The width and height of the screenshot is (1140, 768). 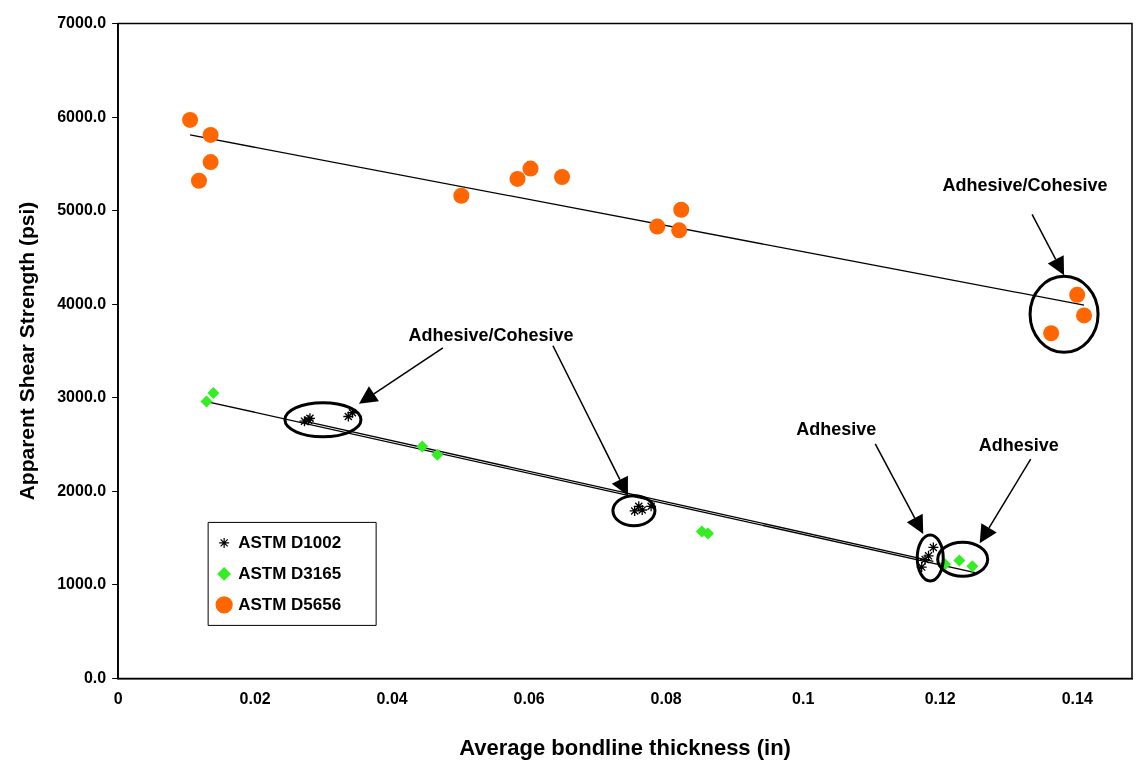 I want to click on x-tick-label: 0.12, so click(x=940, y=699).